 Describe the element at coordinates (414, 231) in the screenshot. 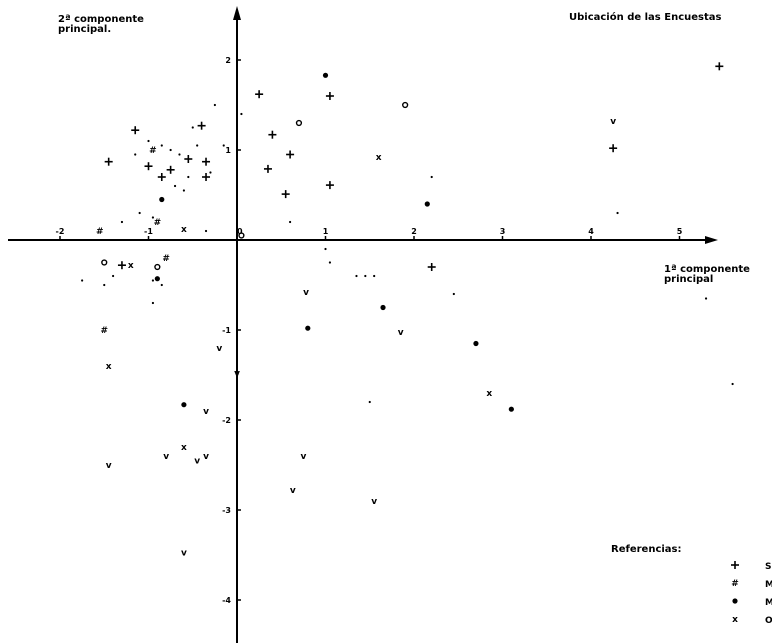

I see `x-tick-label: 2` at that location.